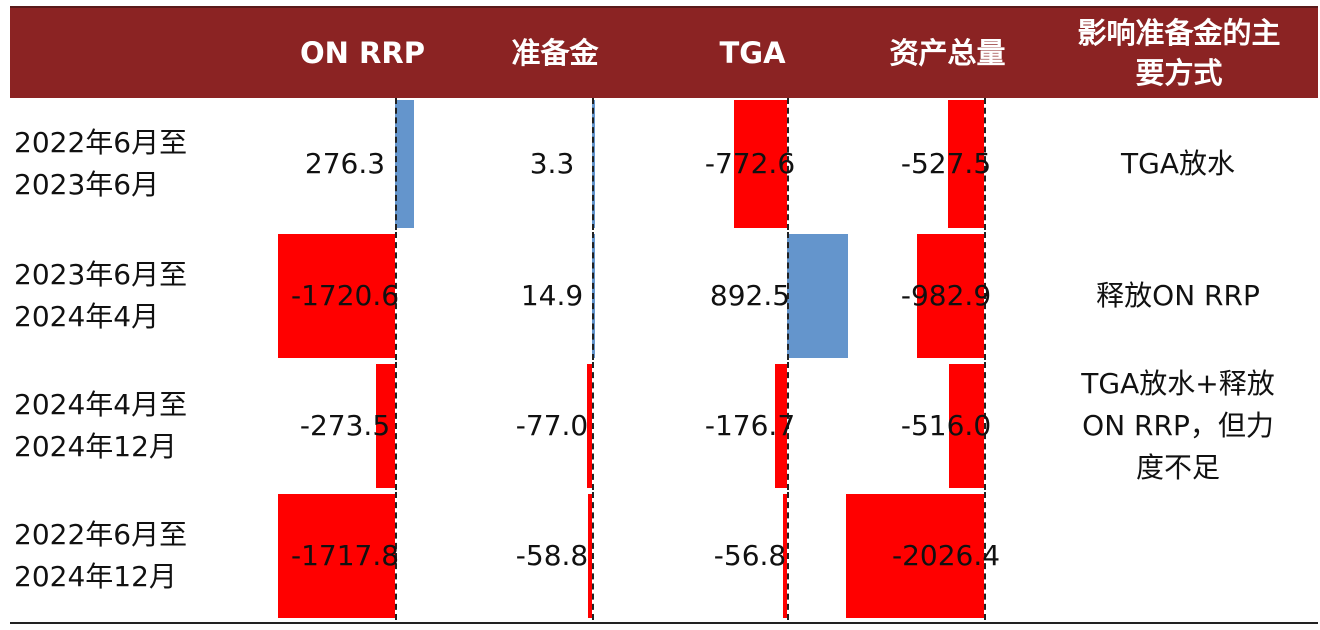 Image resolution: width=1320 pixels, height=630 pixels. What do you see at coordinates (552, 163) in the screenshot?
I see `value-label: 3.3` at bounding box center [552, 163].